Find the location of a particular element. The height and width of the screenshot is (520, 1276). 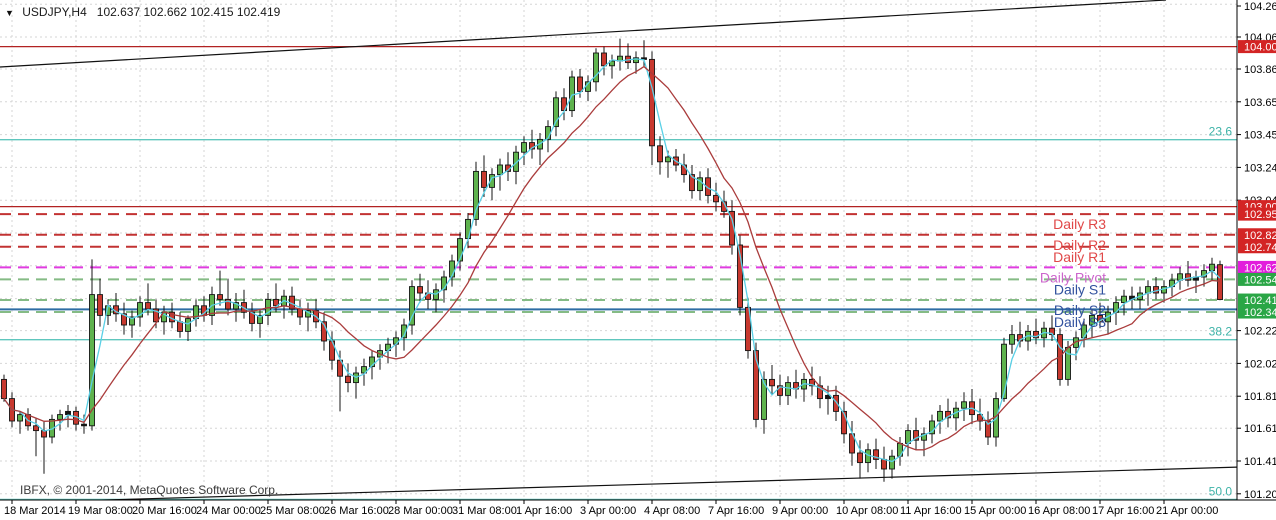

price-badge-label: 104.000 is located at coordinates (1260, 48).